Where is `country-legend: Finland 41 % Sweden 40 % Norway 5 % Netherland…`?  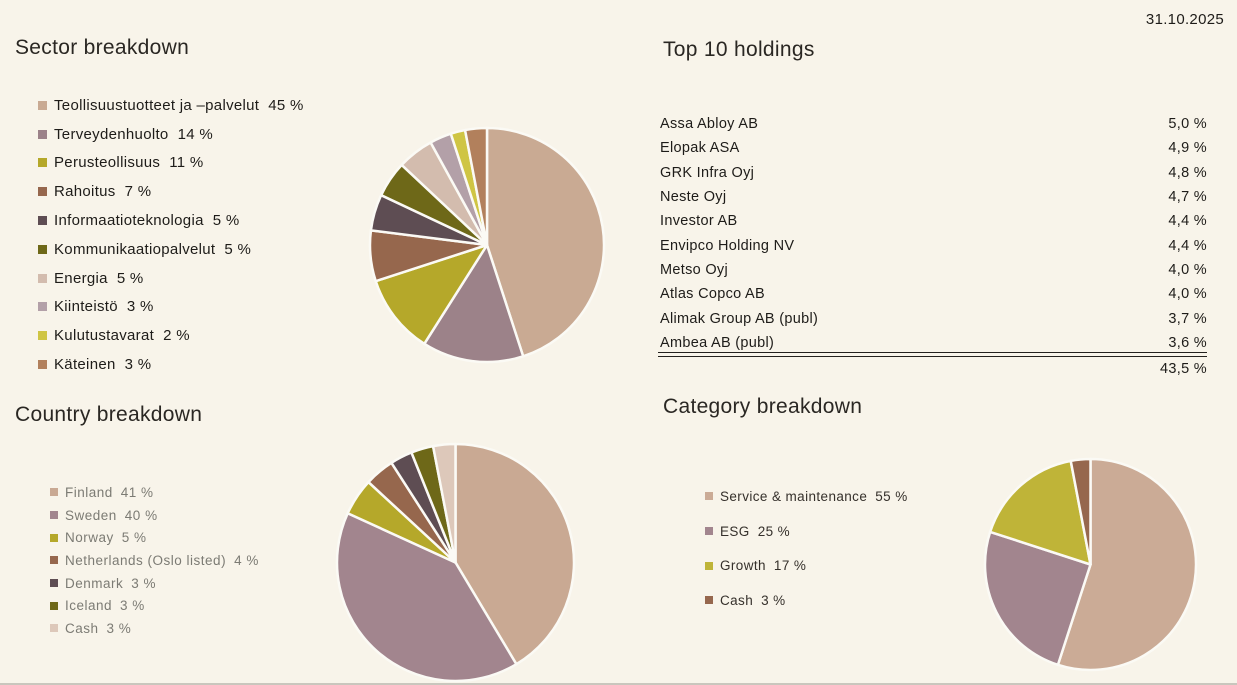 country-legend: Finland 41 % Sweden 40 % Norway 5 % Netherland… is located at coordinates (154, 560).